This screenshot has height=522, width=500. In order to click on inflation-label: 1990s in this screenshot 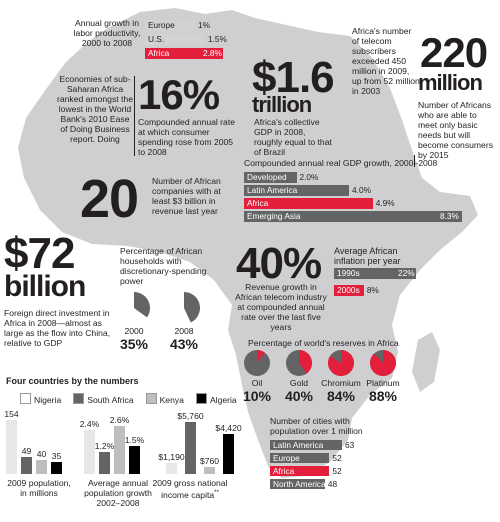, I will do `click(348, 273)`.